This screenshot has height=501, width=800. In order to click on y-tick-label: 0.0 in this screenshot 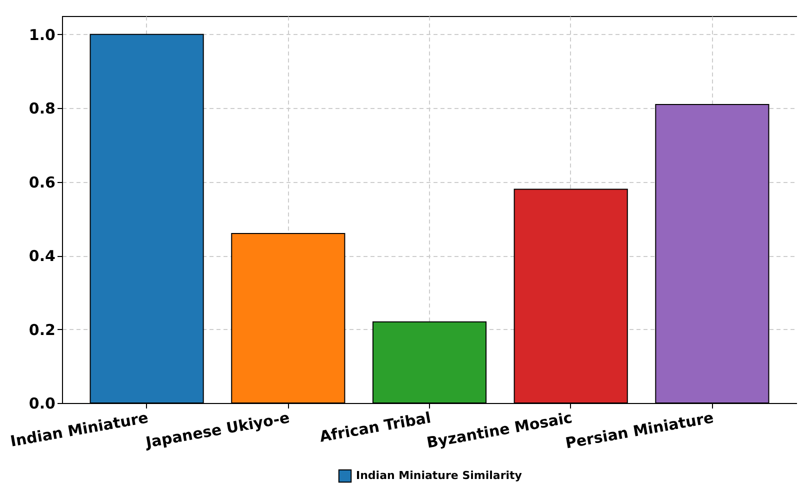, I will do `click(42, 403)`.